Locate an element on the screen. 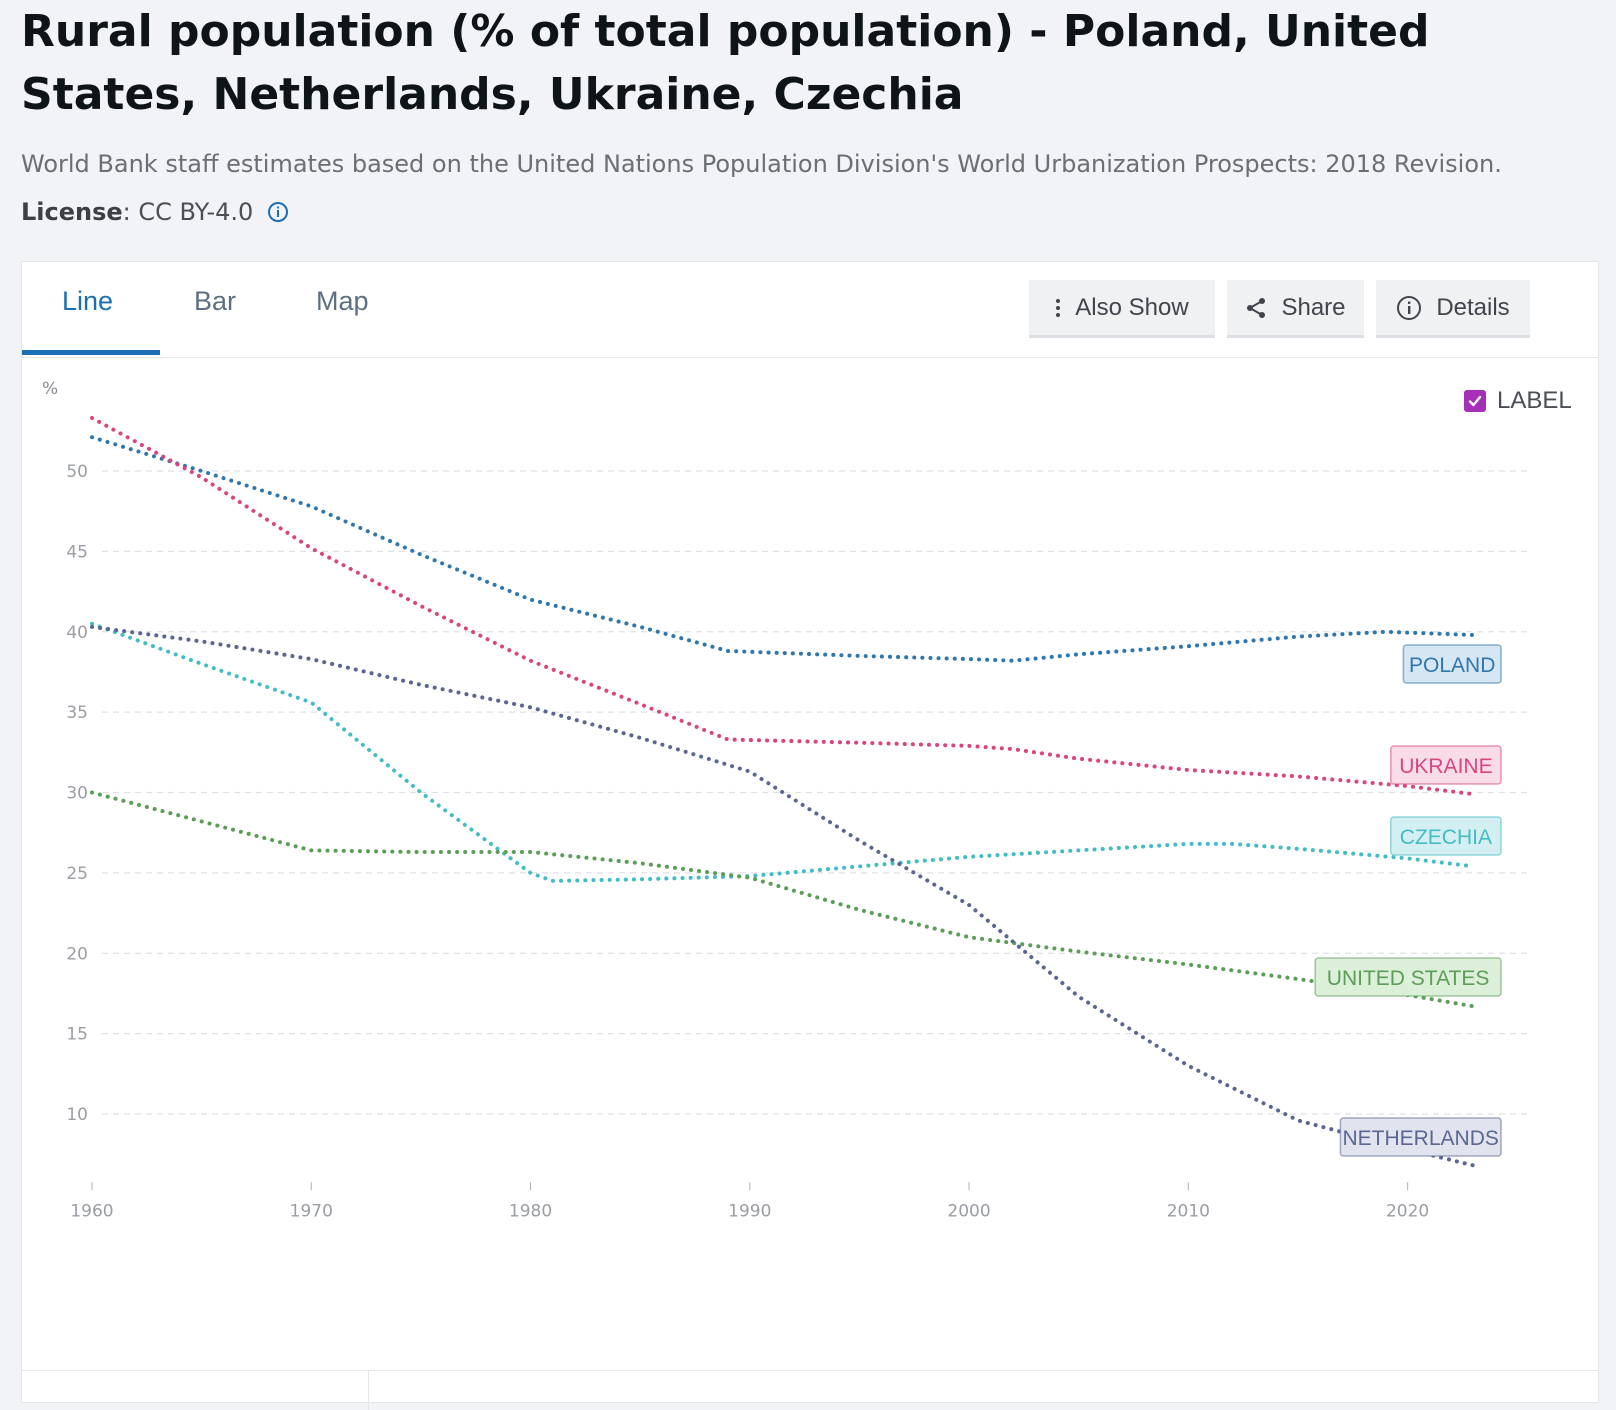 The height and width of the screenshot is (1410, 1616). y-tick-label: 50 is located at coordinates (77, 472).